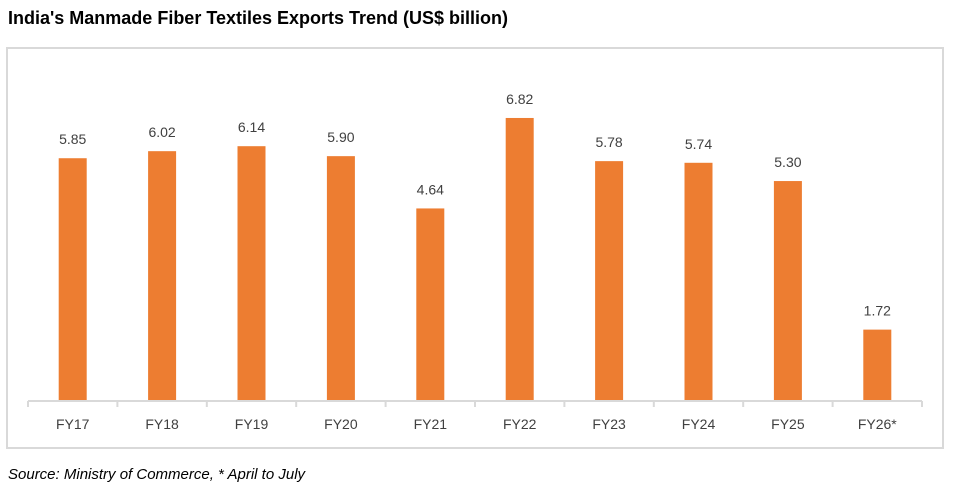 The width and height of the screenshot is (954, 486). Describe the element at coordinates (73, 424) in the screenshot. I see `x-tick-label: FY17` at that location.